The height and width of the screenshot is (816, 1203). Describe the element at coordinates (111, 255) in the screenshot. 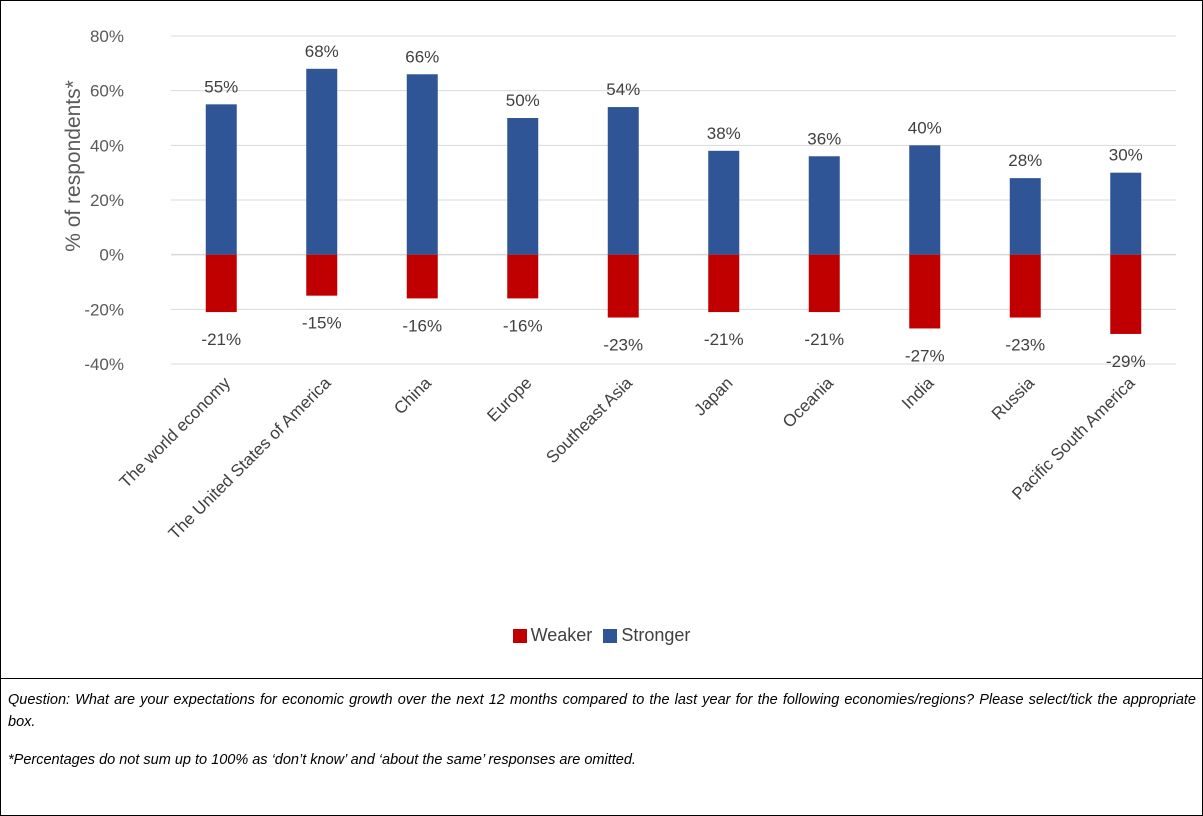

I see `y-tick-label: 0%` at that location.